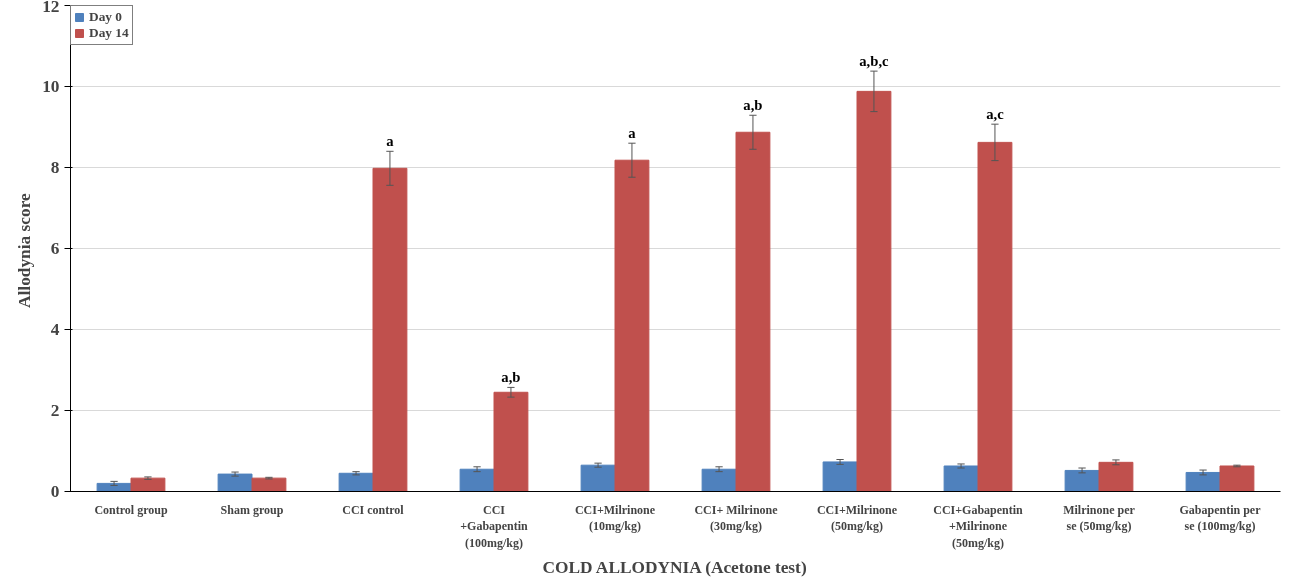 This screenshot has height=583, width=1303. I want to click on legend-label: Day 0, so click(105, 17).